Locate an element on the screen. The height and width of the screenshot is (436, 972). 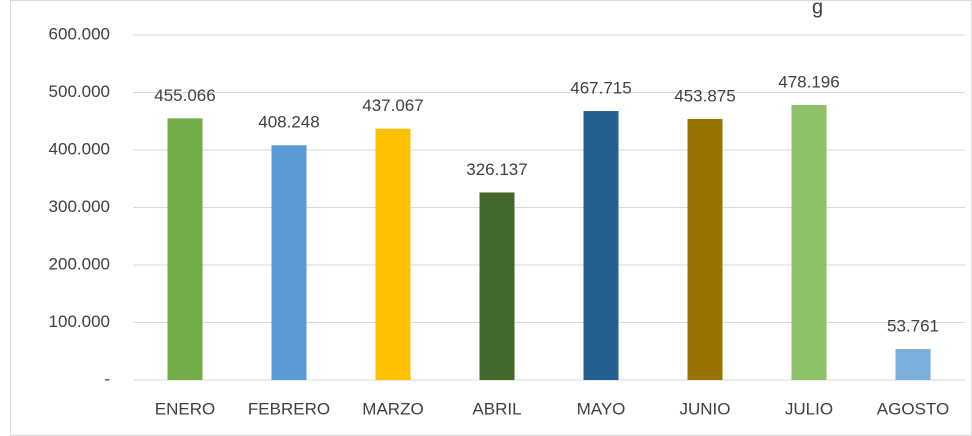
data-label: 408.248 is located at coordinates (288, 122).